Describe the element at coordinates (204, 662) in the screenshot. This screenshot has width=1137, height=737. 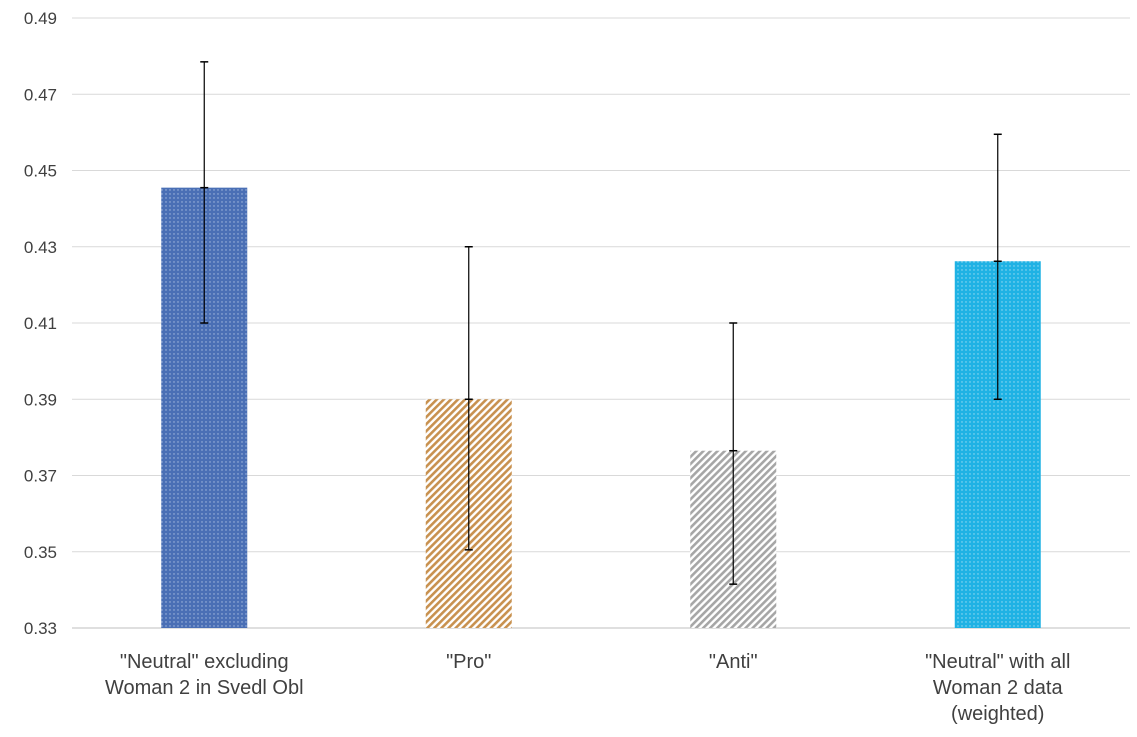
I see `x-category-label: "Neutral" excluding` at that location.